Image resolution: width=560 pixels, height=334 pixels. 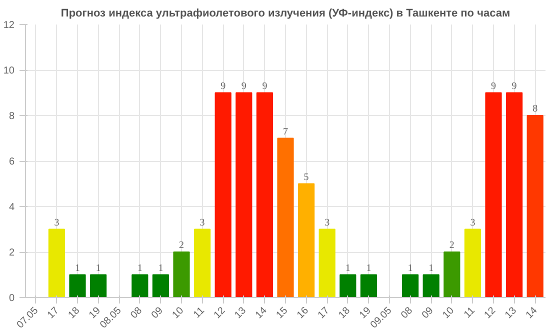 I want to click on chart-title: Прогноз индекса ультрафиолетового излучения (УФ-индекс) в Ташкенте по часам, so click(x=285, y=14).